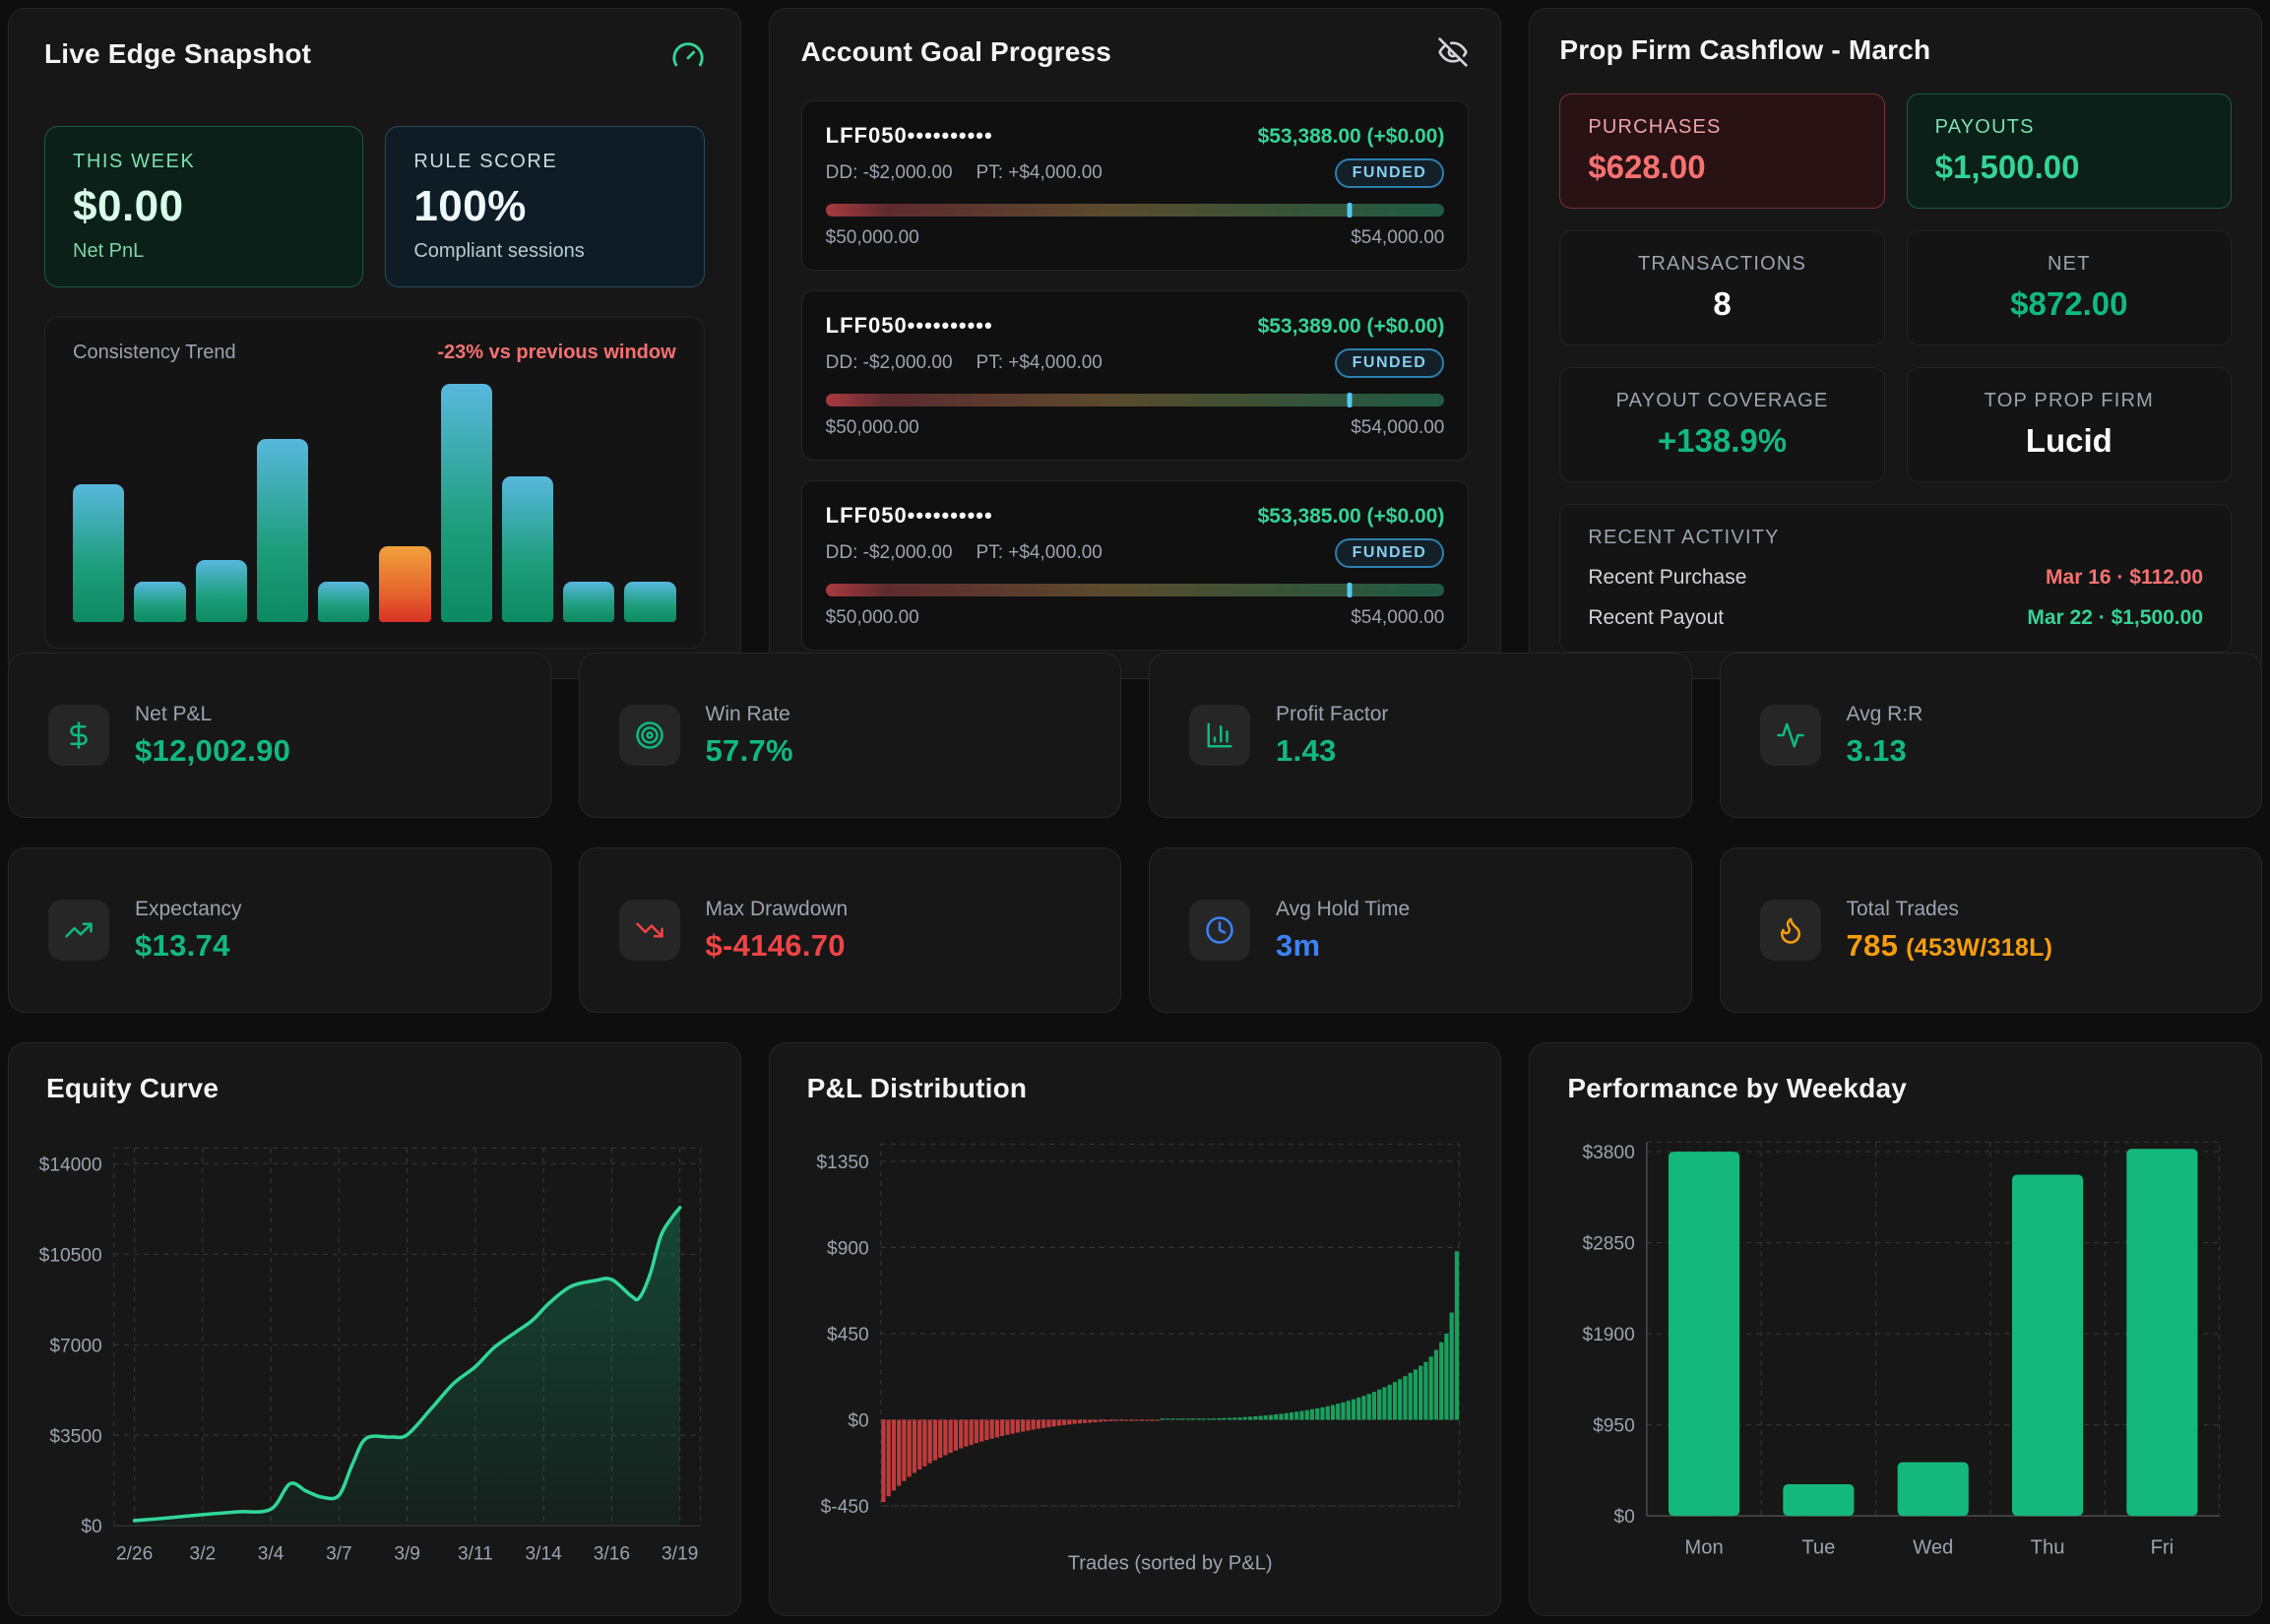 The width and height of the screenshot is (2270, 1624). Describe the element at coordinates (556, 352) in the screenshot. I see `consistency-trend-delta: -23% vs previous window` at that location.